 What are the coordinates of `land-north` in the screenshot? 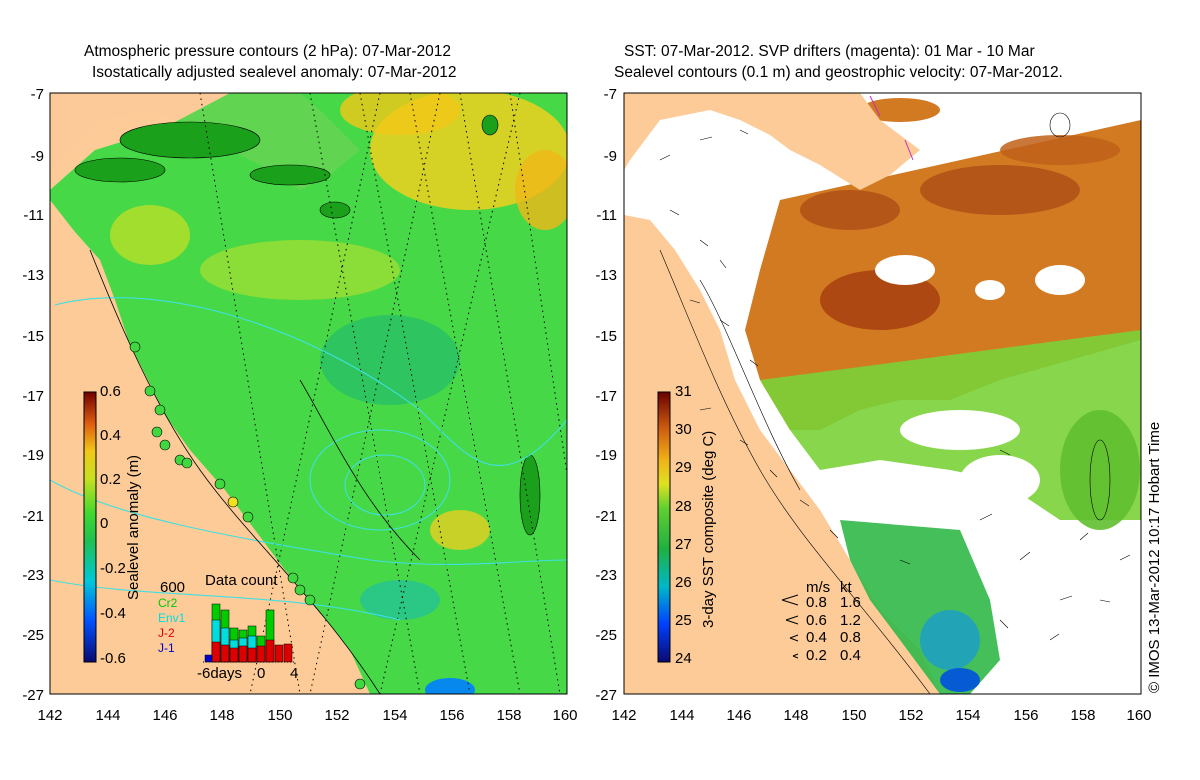 It's located at (772, 141).